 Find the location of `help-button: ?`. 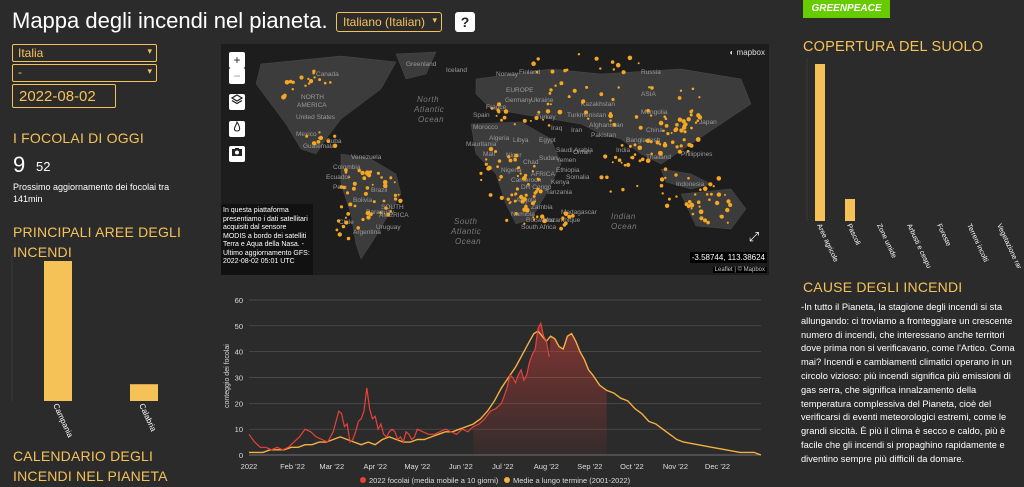

help-button: ? is located at coordinates (465, 22).